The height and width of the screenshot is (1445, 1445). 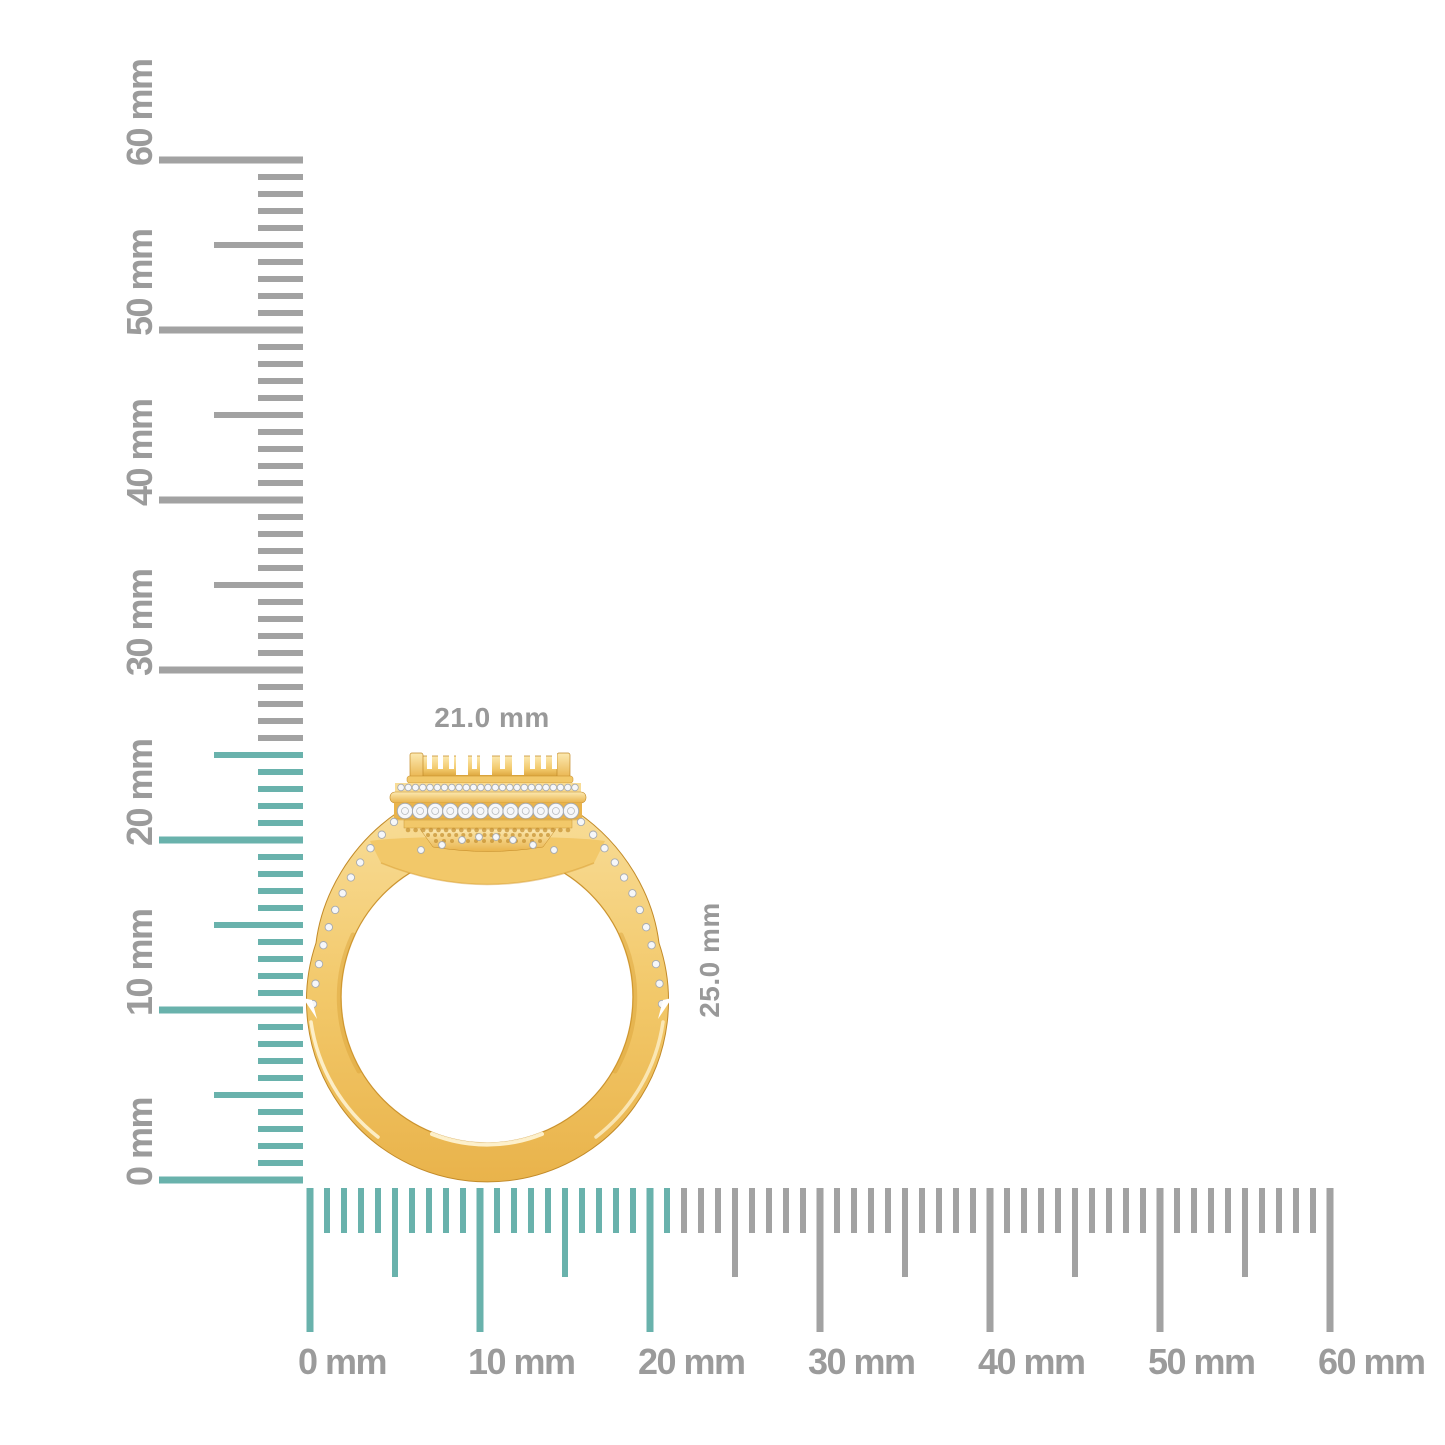 I want to click on ring-illustration, so click(x=487, y=967).